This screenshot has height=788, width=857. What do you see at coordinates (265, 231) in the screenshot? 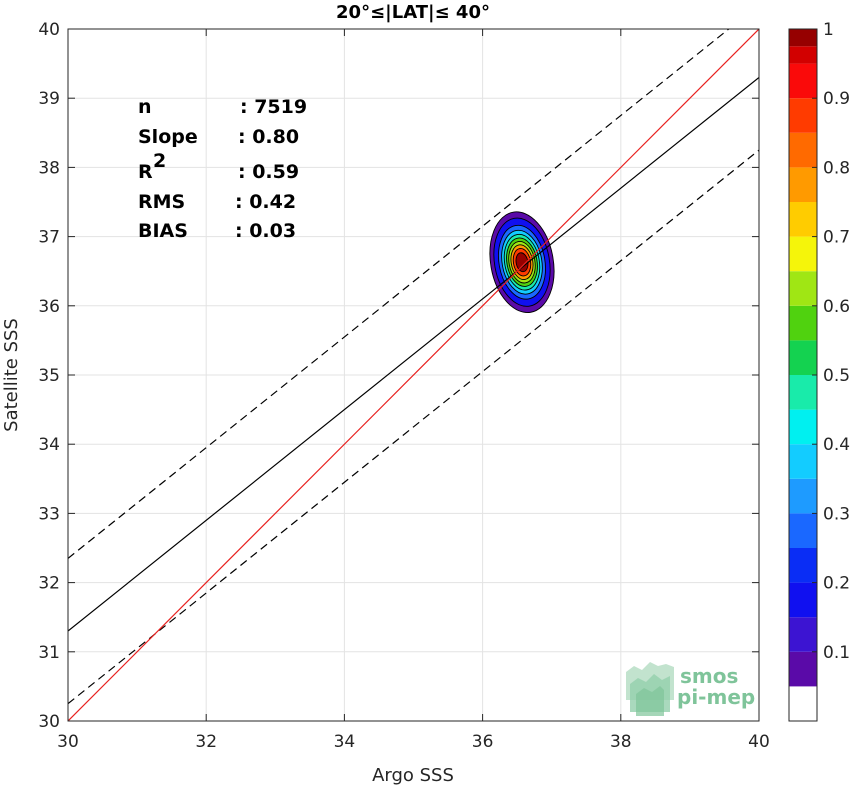
I see `stat-value-4: : 0.03` at bounding box center [265, 231].